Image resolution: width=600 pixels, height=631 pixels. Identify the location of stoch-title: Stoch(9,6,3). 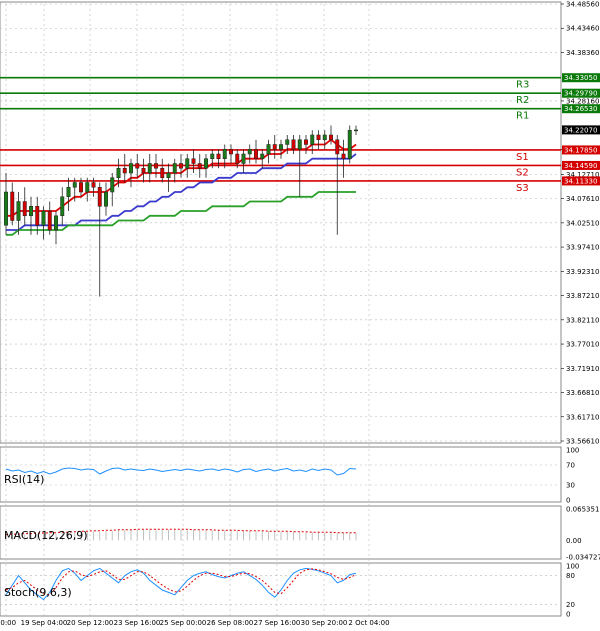
(38, 592).